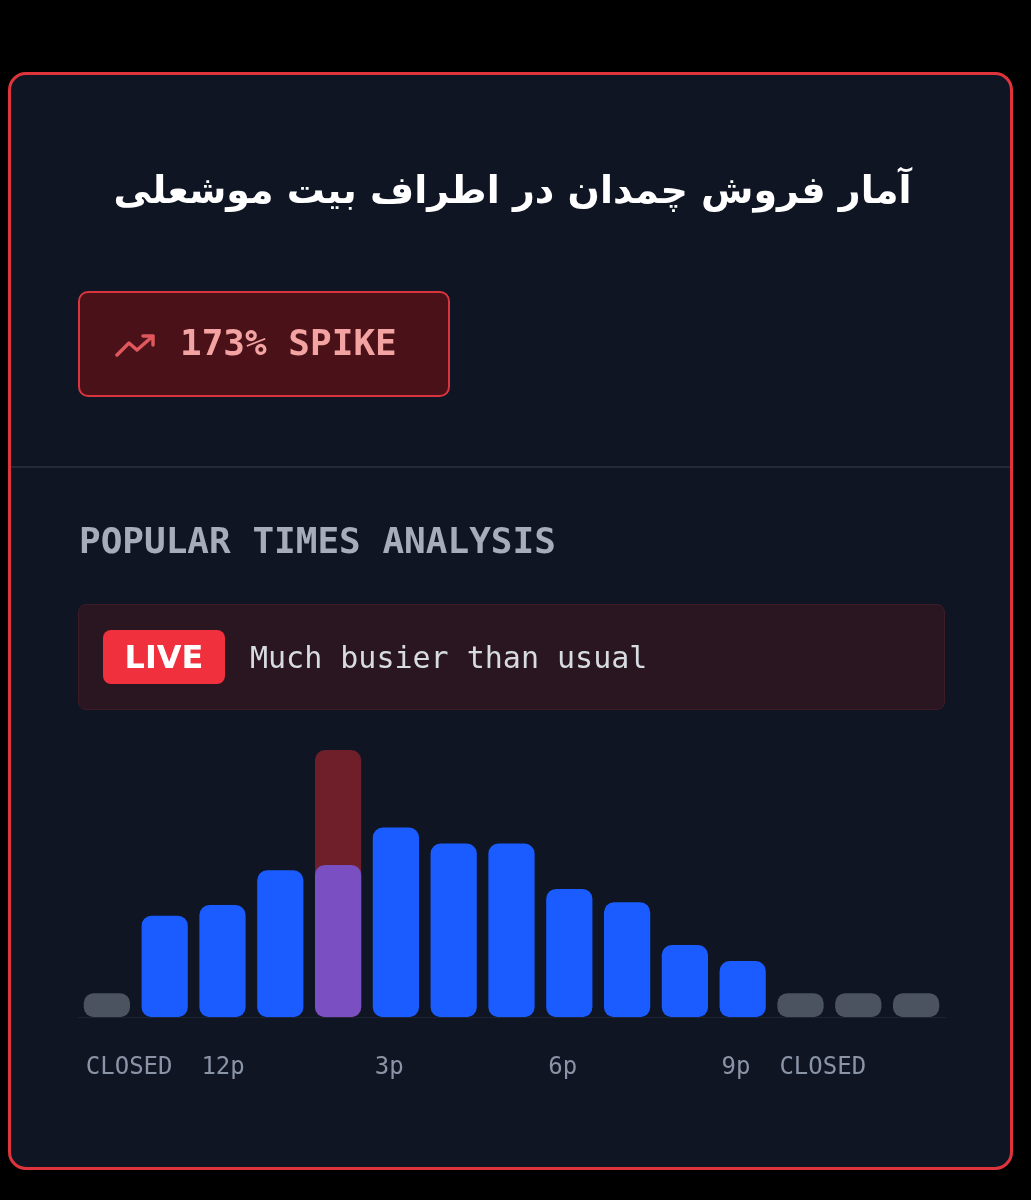  What do you see at coordinates (317, 540) in the screenshot?
I see `chart-subtitle: POPULAR TIMES ANALYSIS` at bounding box center [317, 540].